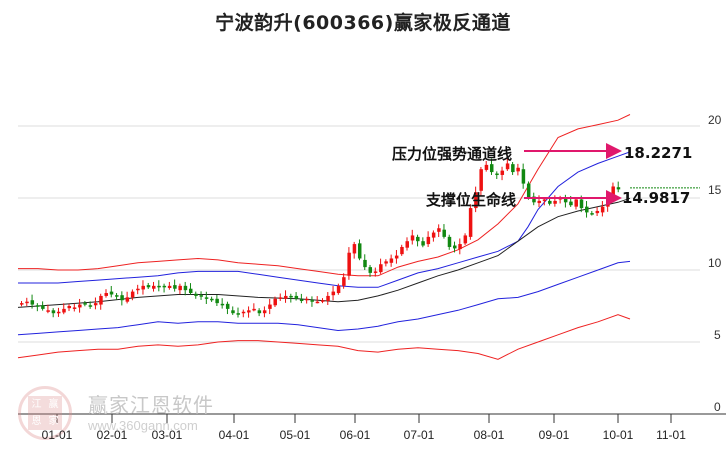 The width and height of the screenshot is (726, 450). I want to click on x-tick-label: 10-01, so click(618, 435).